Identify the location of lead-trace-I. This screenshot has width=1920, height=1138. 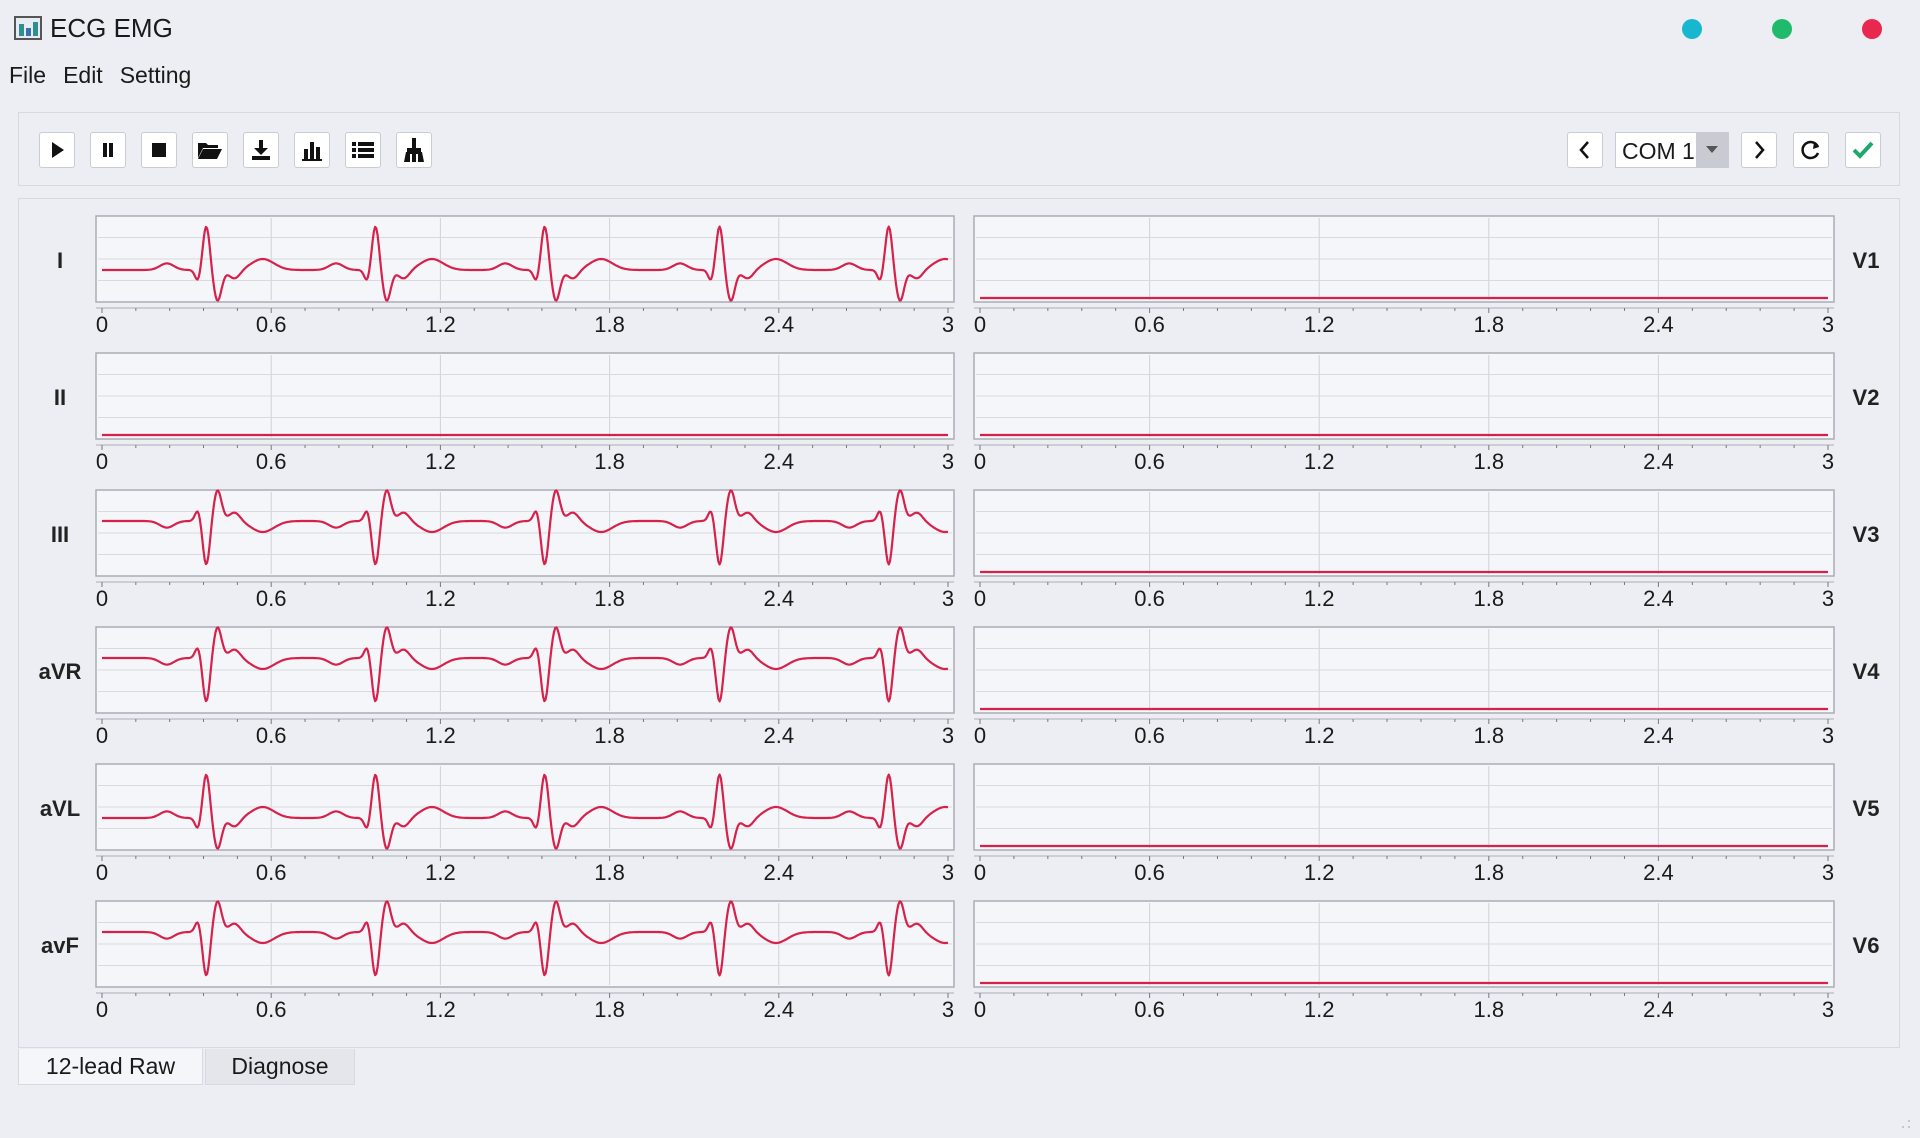
(525, 263).